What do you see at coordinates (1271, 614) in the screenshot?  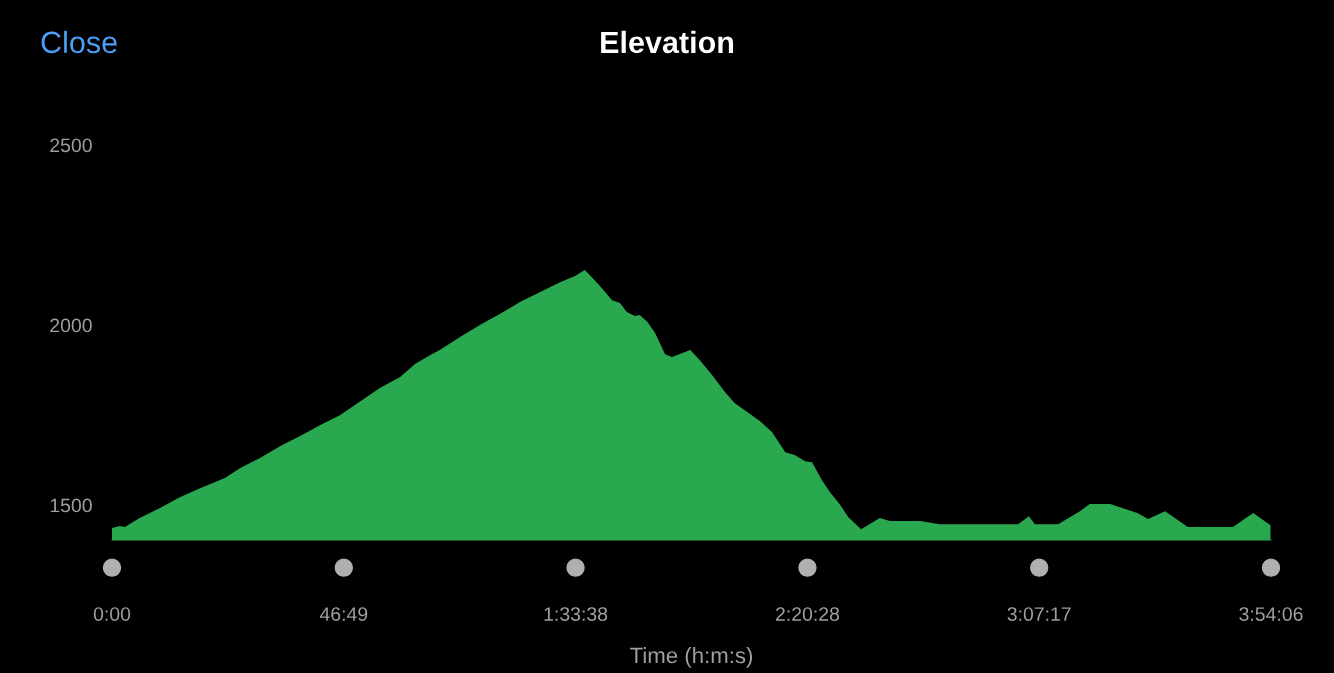 I see `x-tick-label: 3:54:06` at bounding box center [1271, 614].